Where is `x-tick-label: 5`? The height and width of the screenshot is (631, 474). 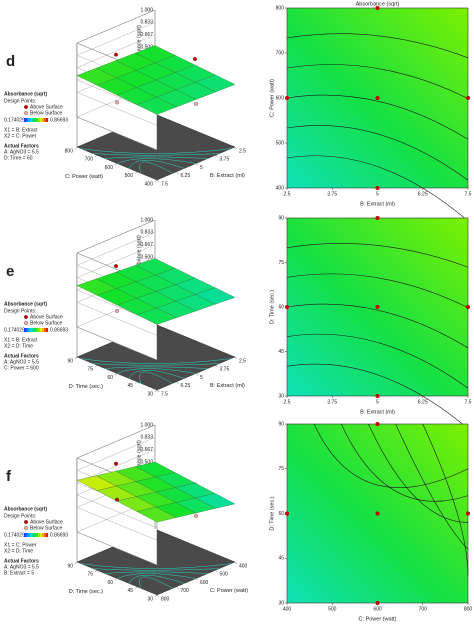
x-tick-label: 5 is located at coordinates (377, 402).